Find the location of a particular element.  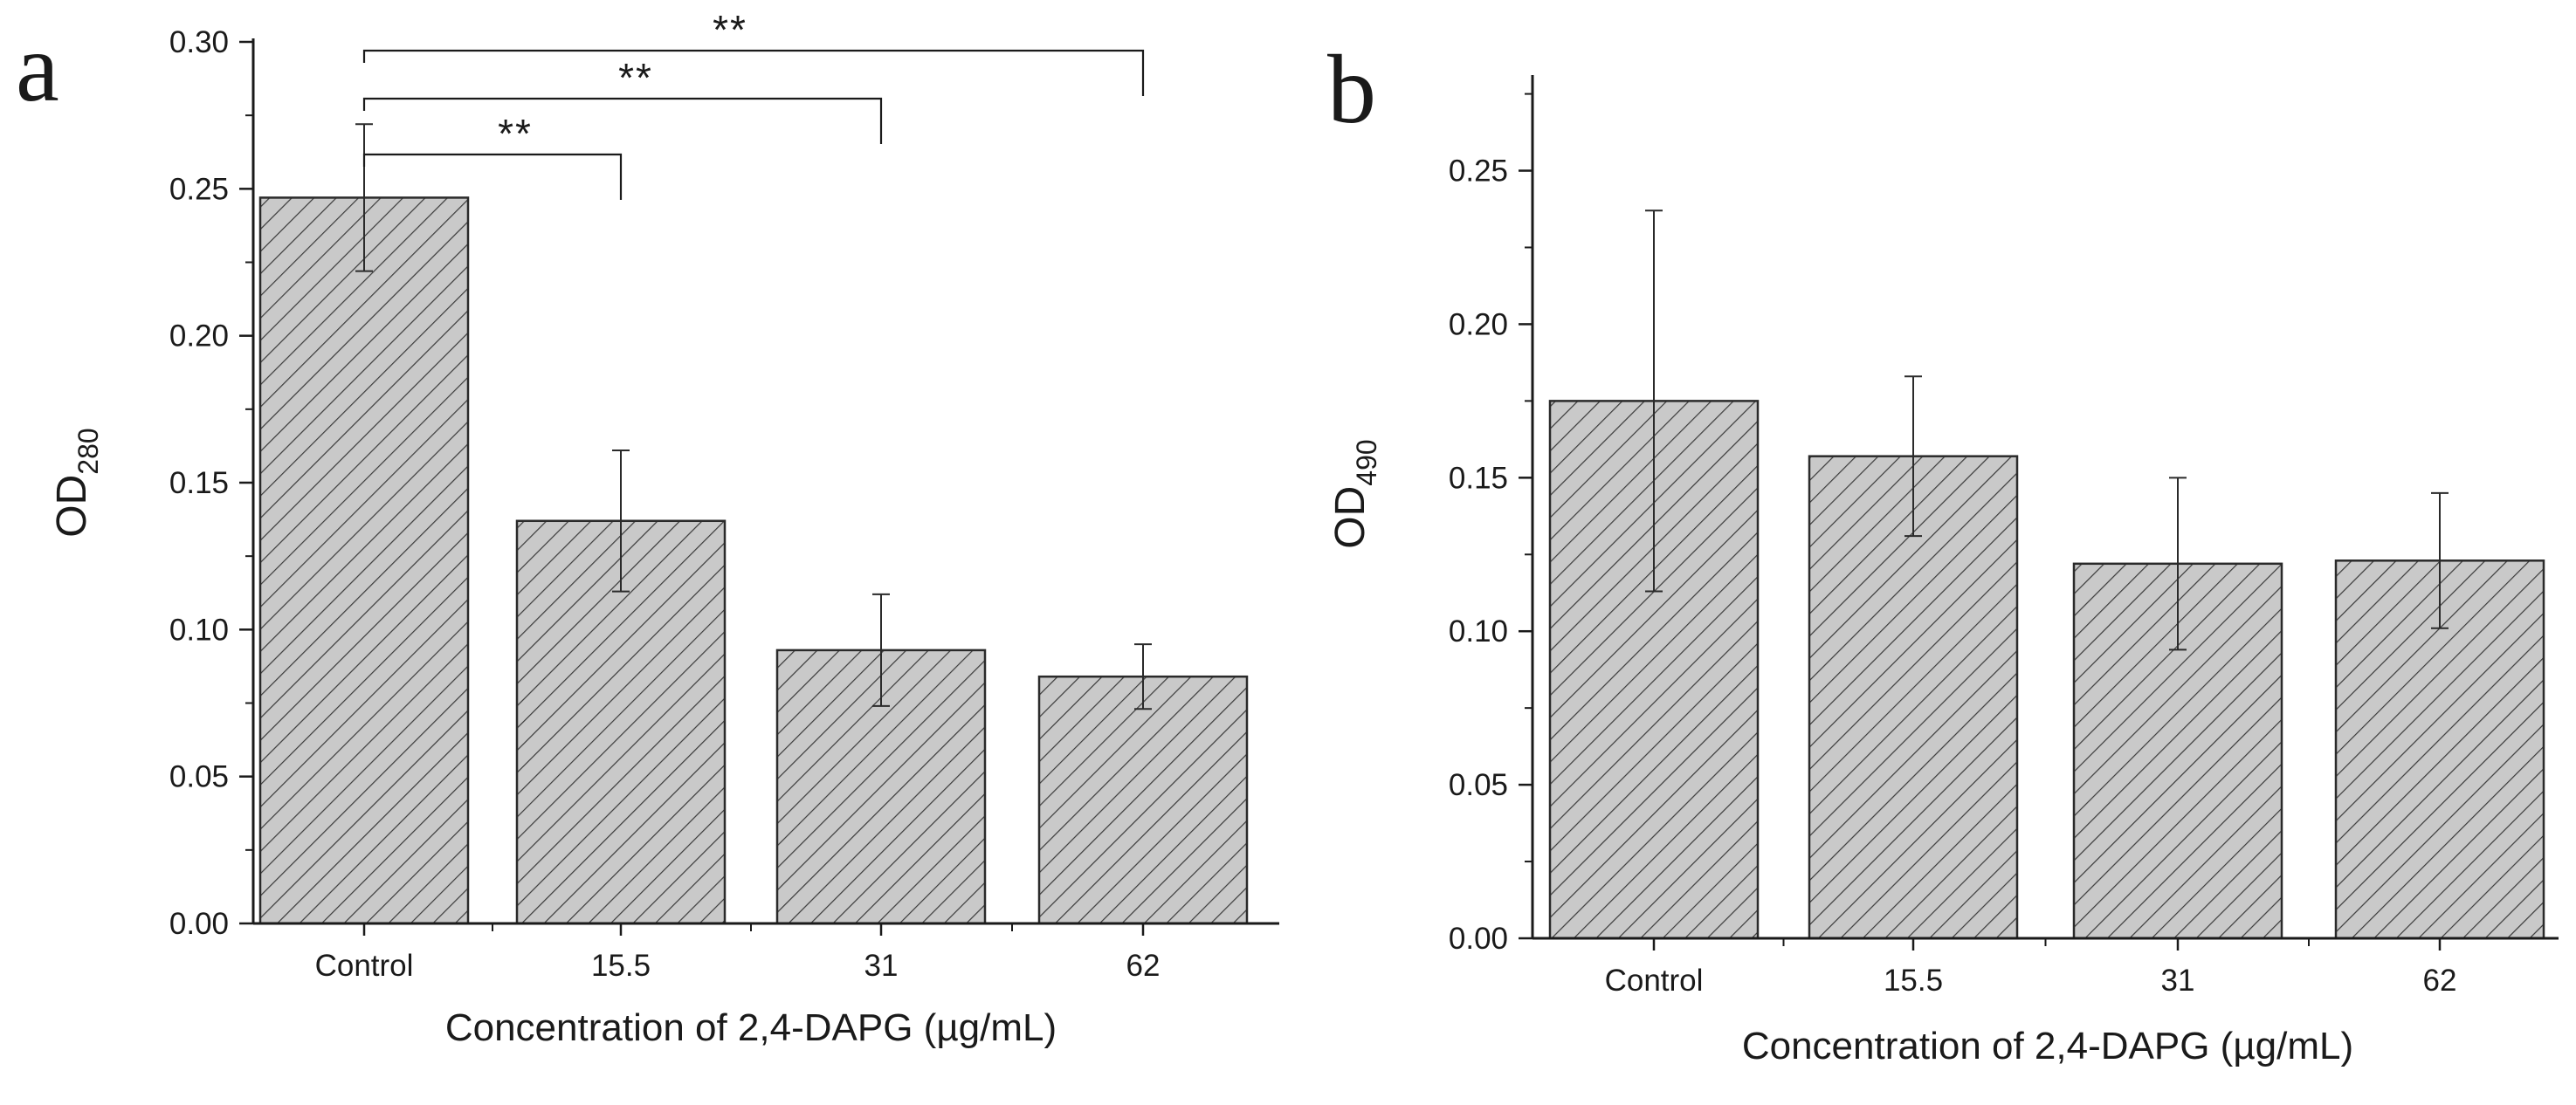

y-axis-title: OD280 is located at coordinates (76, 483).